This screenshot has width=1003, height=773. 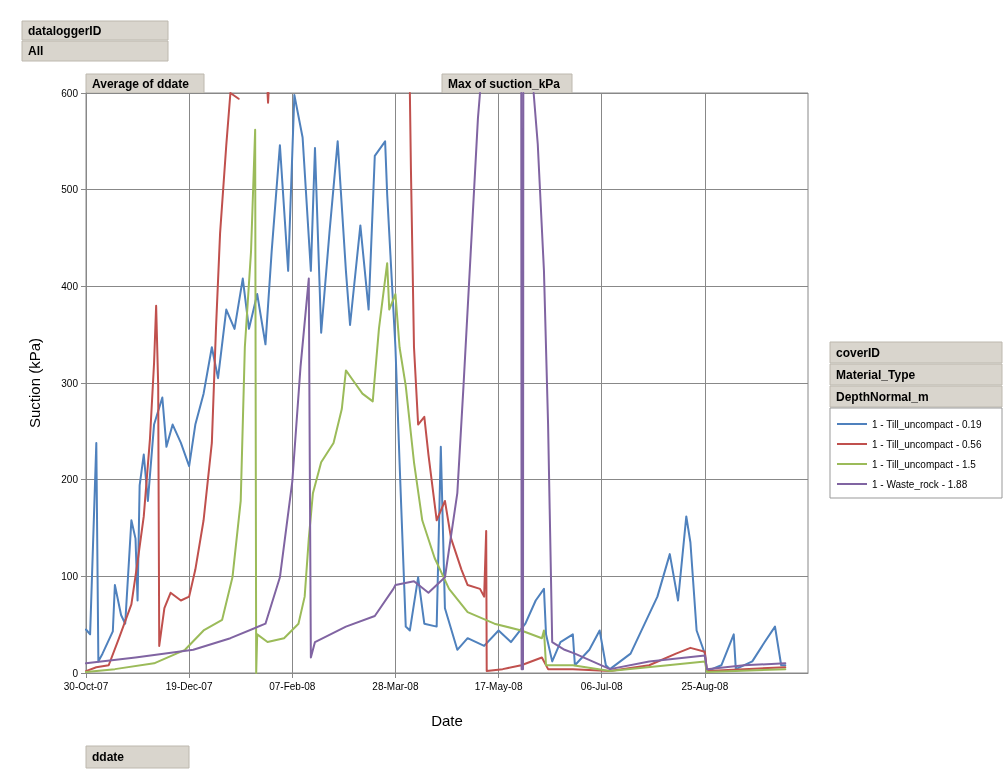 I want to click on text: Average of ddate, so click(x=141, y=83).